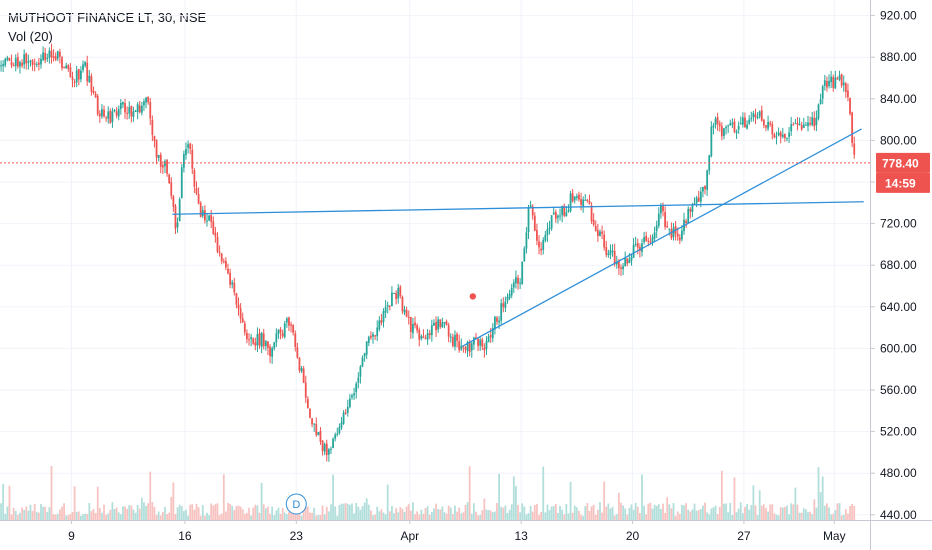  Describe the element at coordinates (898, 348) in the screenshot. I see `y-tick-label: 600.00` at that location.